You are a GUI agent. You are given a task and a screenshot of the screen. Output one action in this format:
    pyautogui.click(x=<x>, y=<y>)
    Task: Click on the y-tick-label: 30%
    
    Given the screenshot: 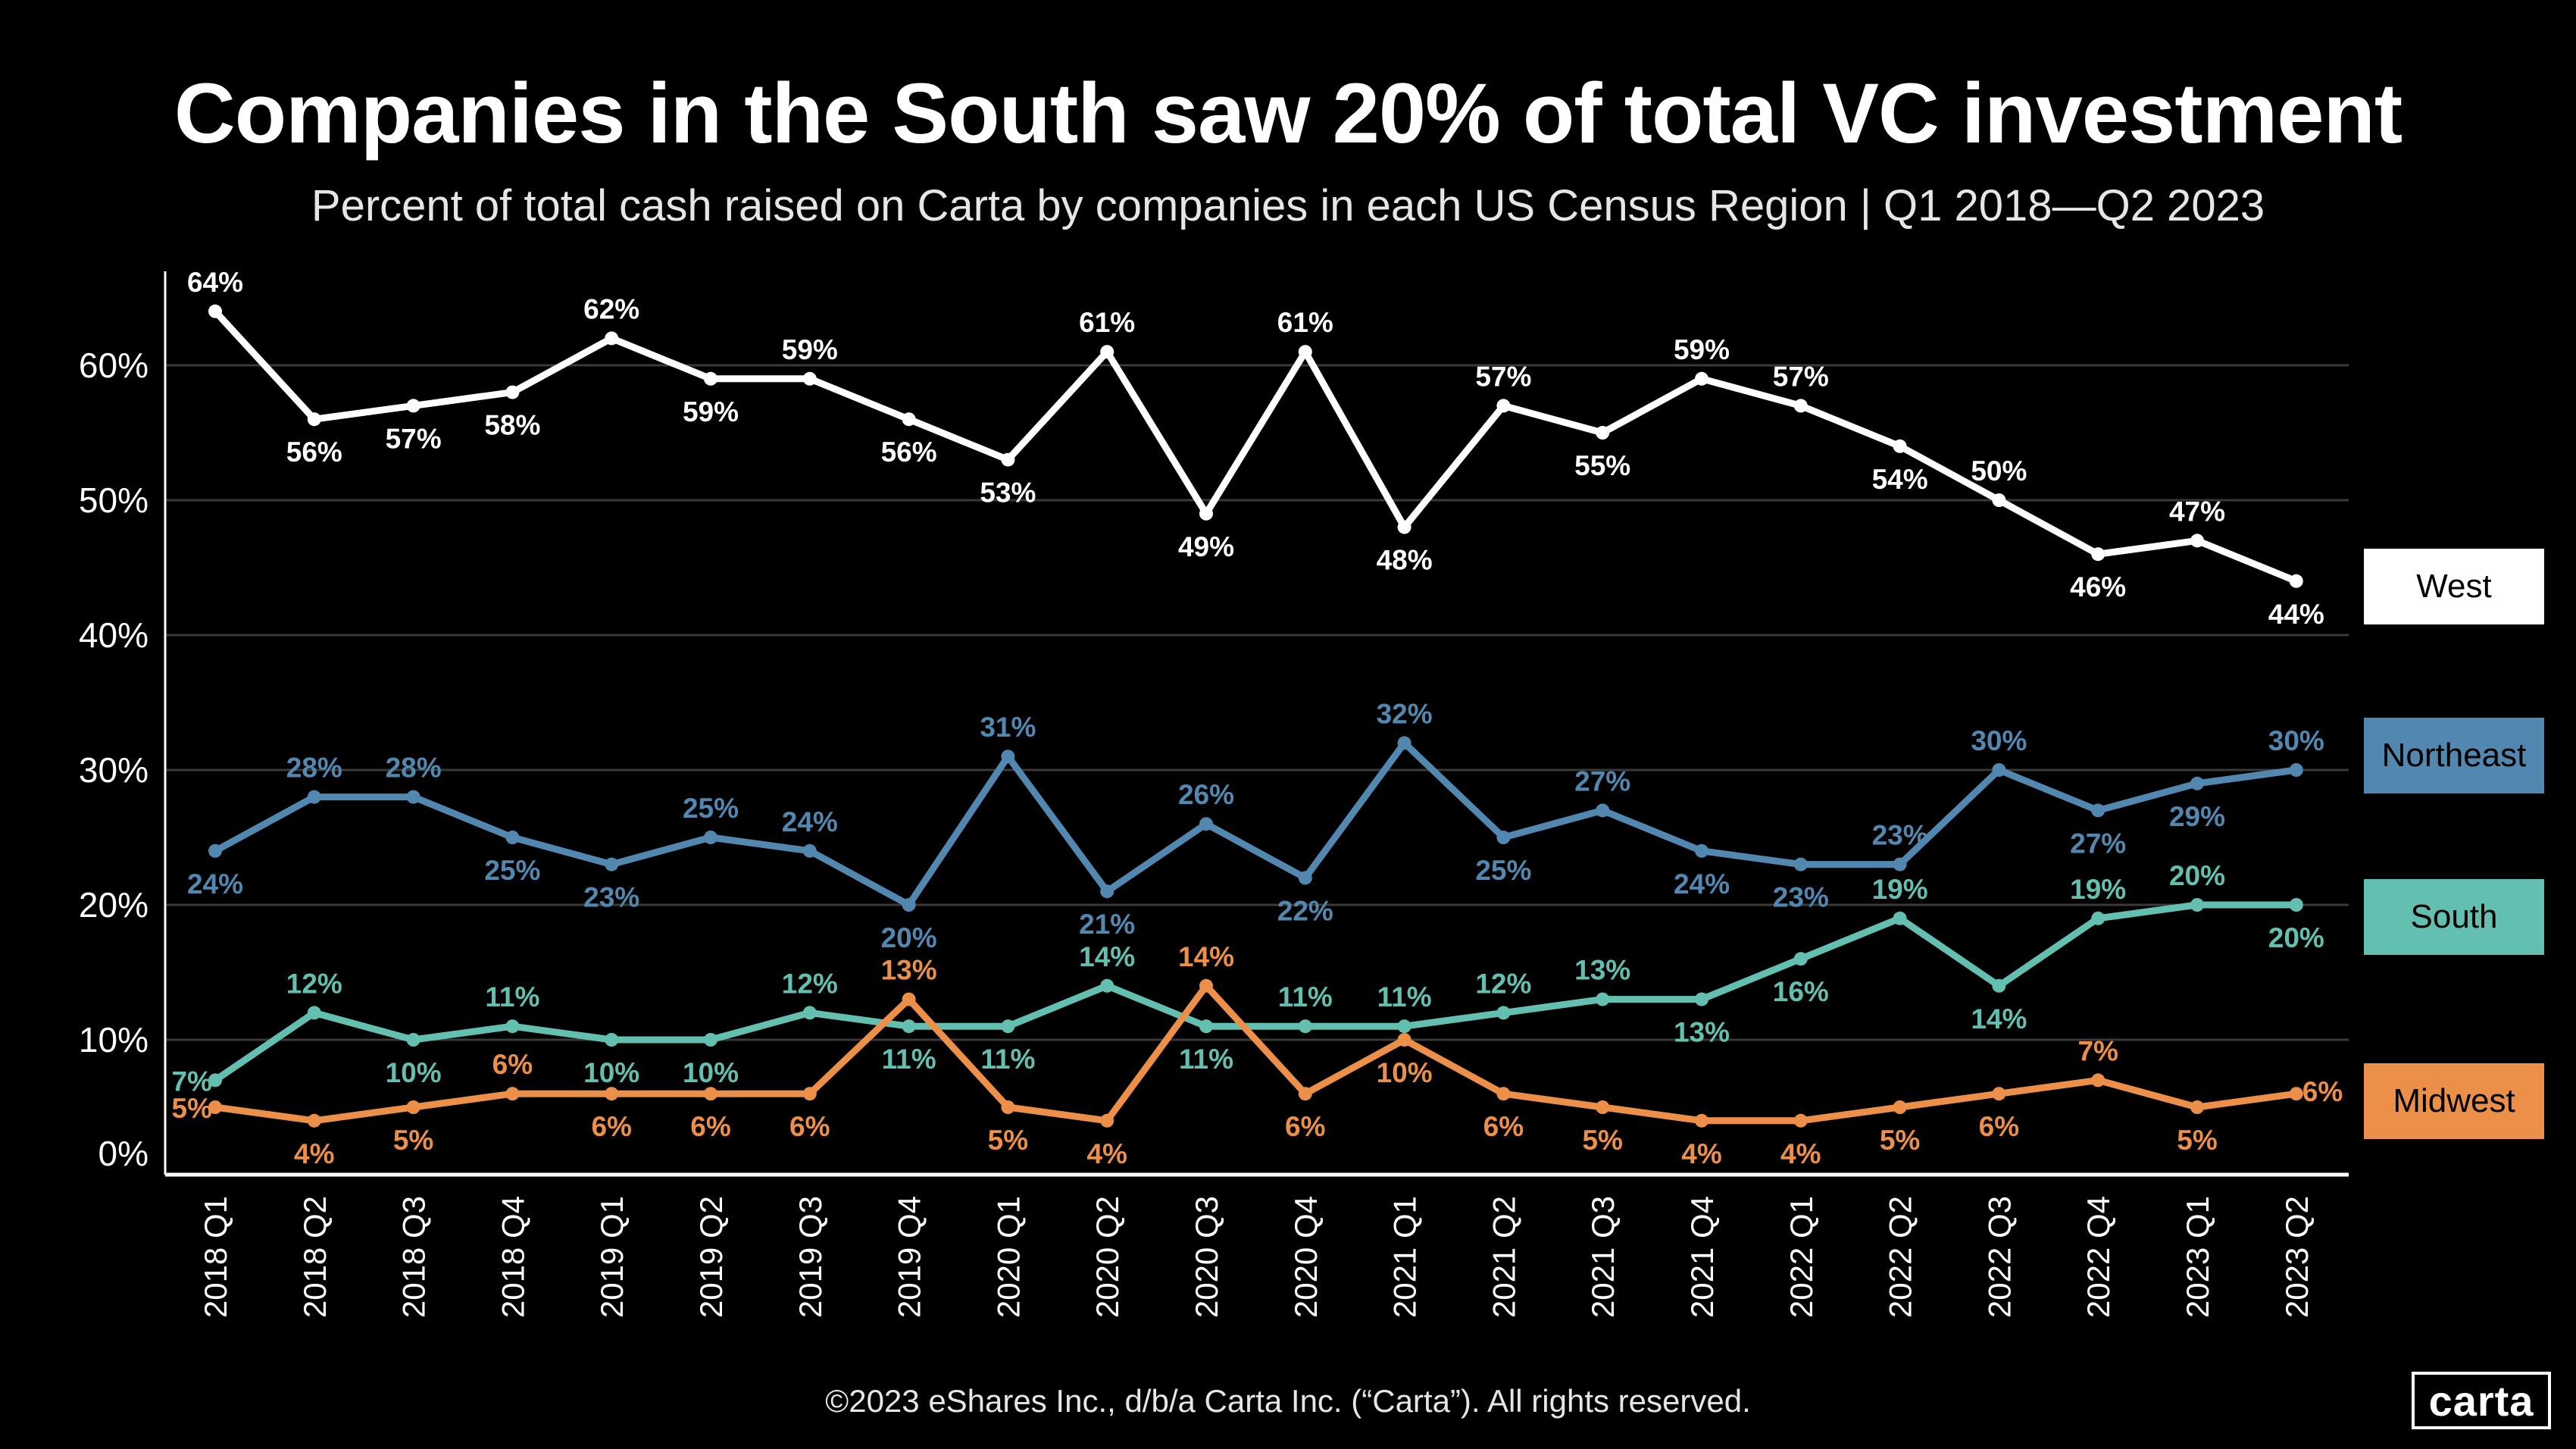 What is the action you would take?
    pyautogui.click(x=113, y=770)
    